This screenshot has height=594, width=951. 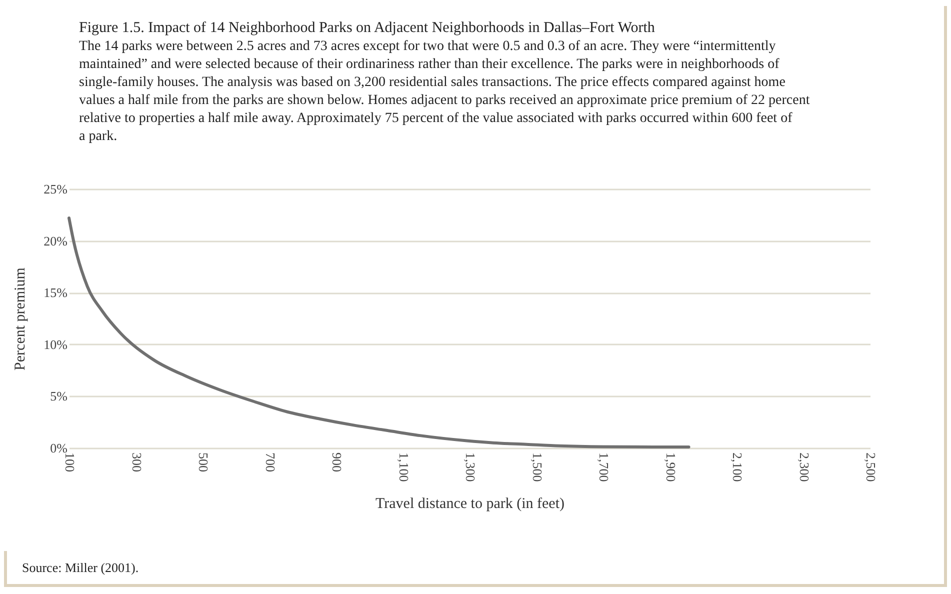 I want to click on x-tick-label: 1,500, so click(x=537, y=467).